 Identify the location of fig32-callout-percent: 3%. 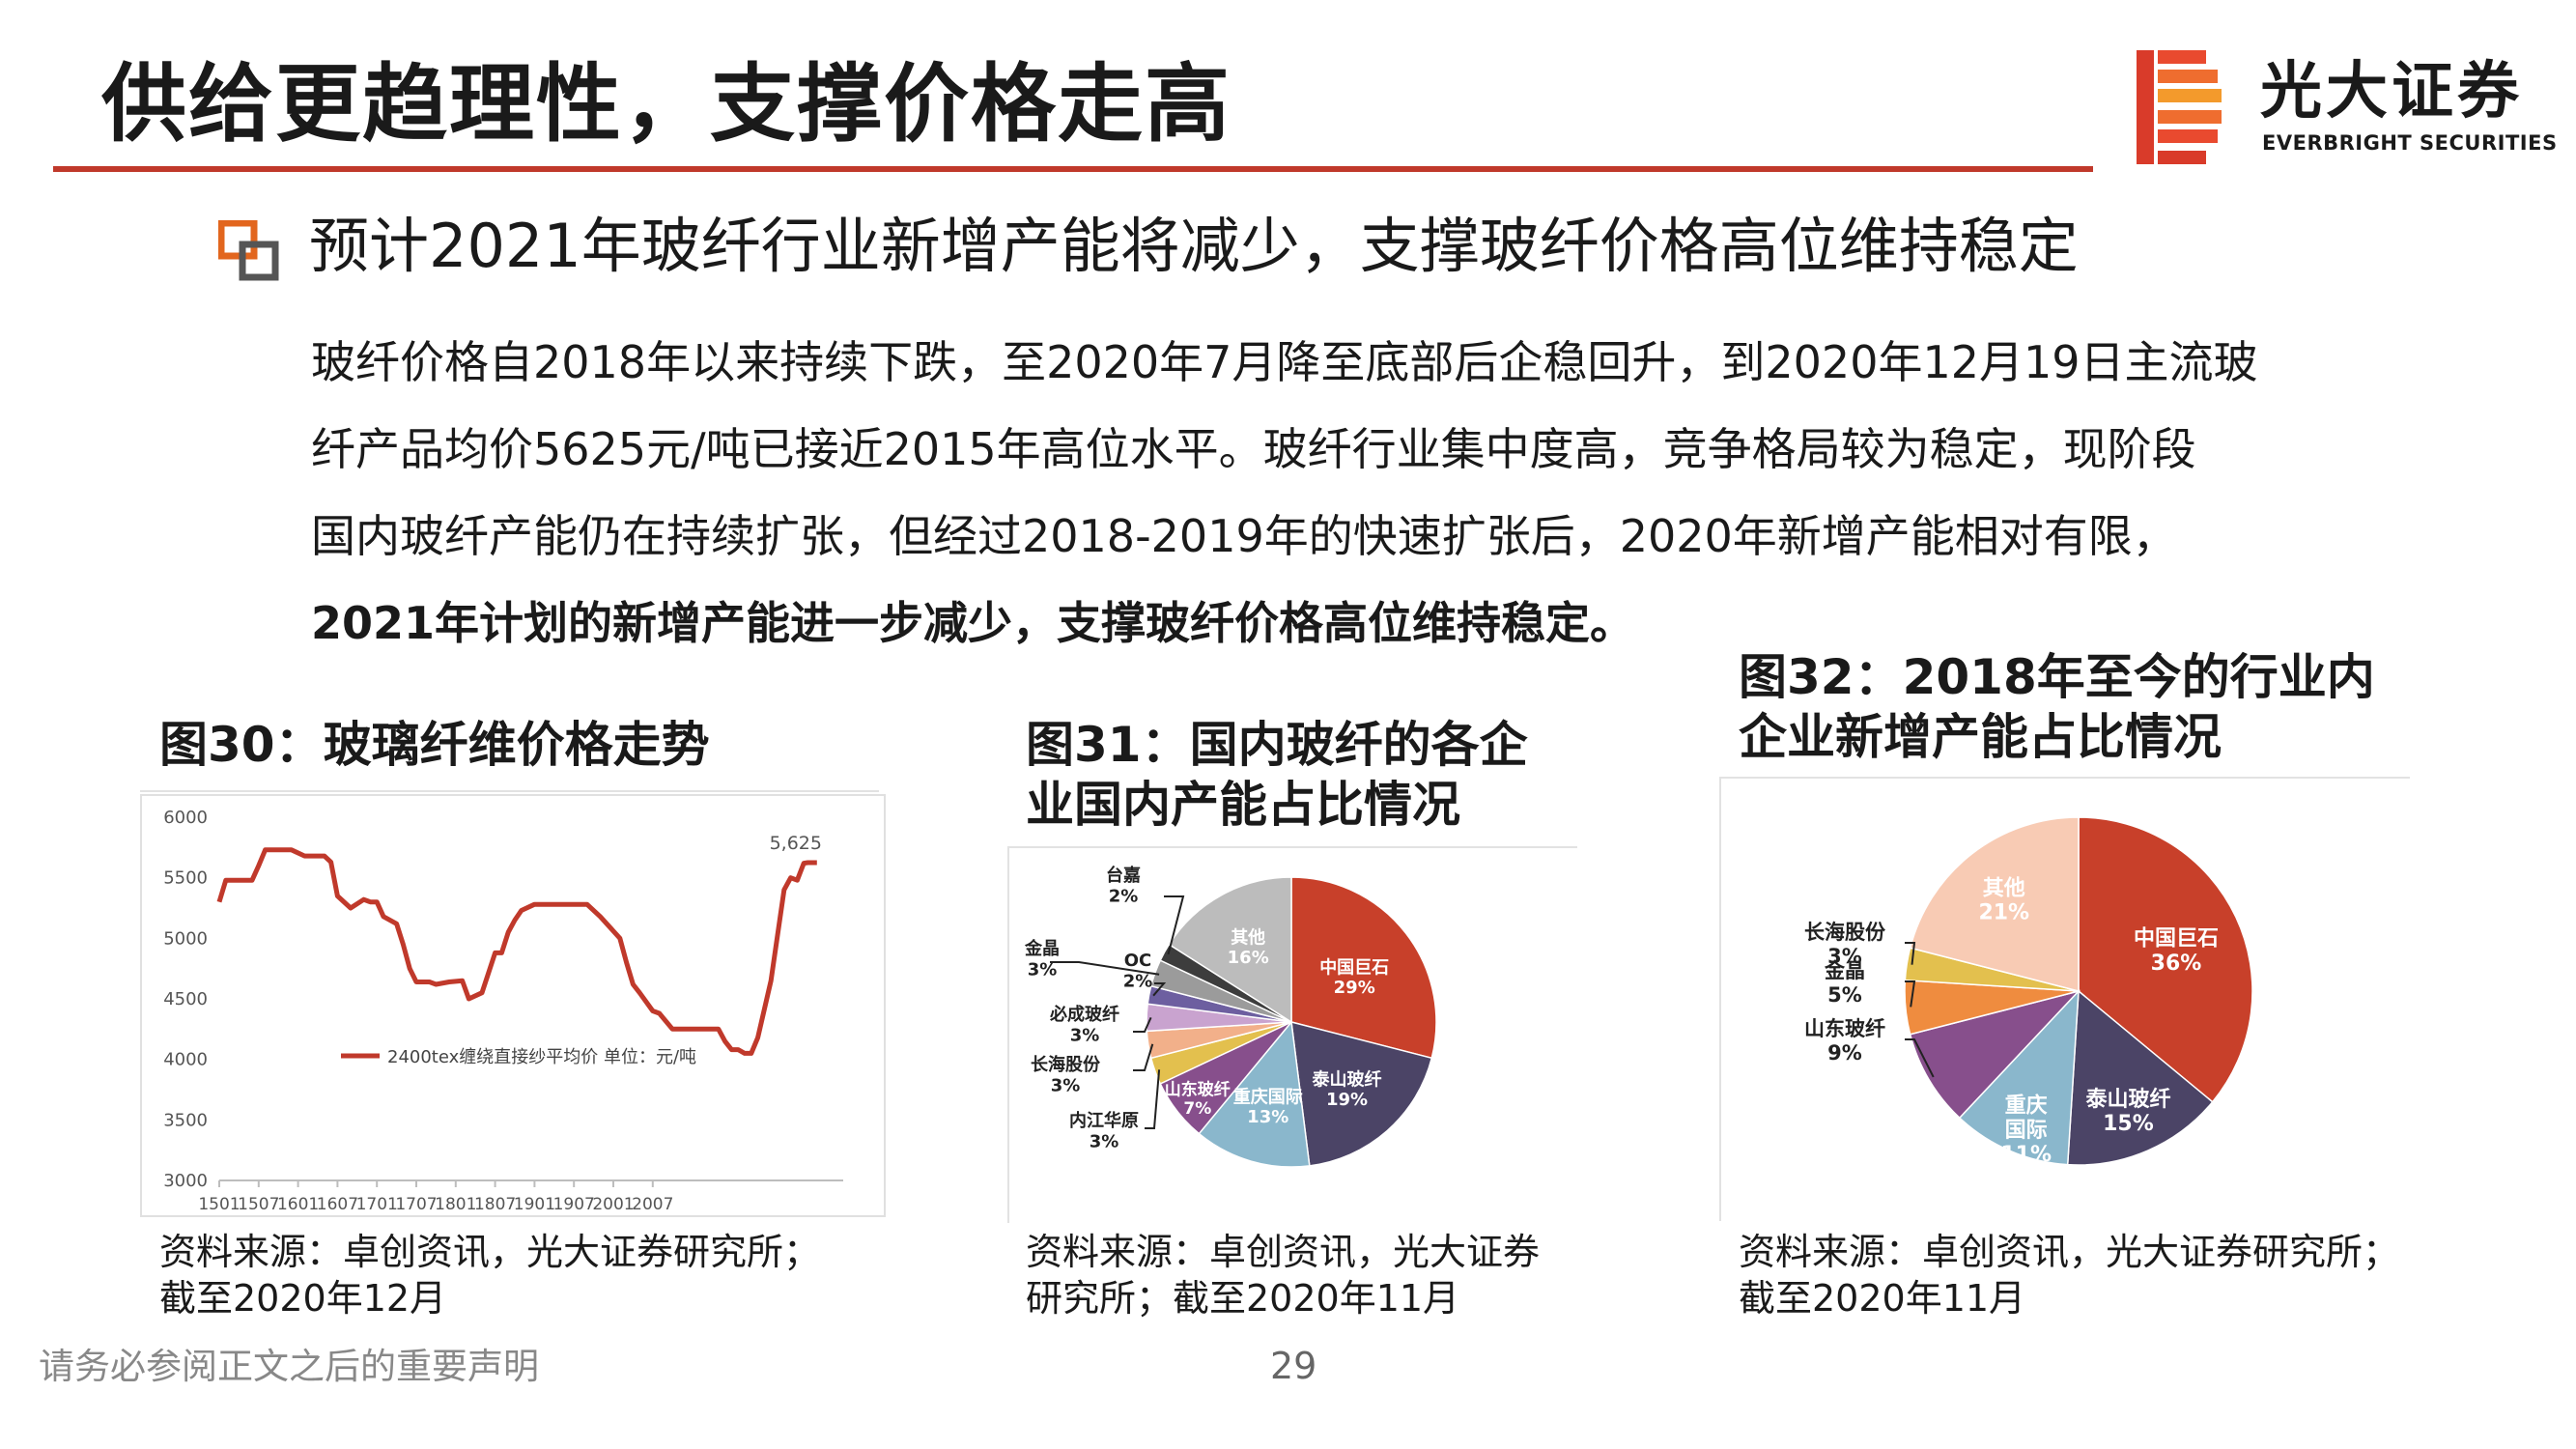
(1844, 956).